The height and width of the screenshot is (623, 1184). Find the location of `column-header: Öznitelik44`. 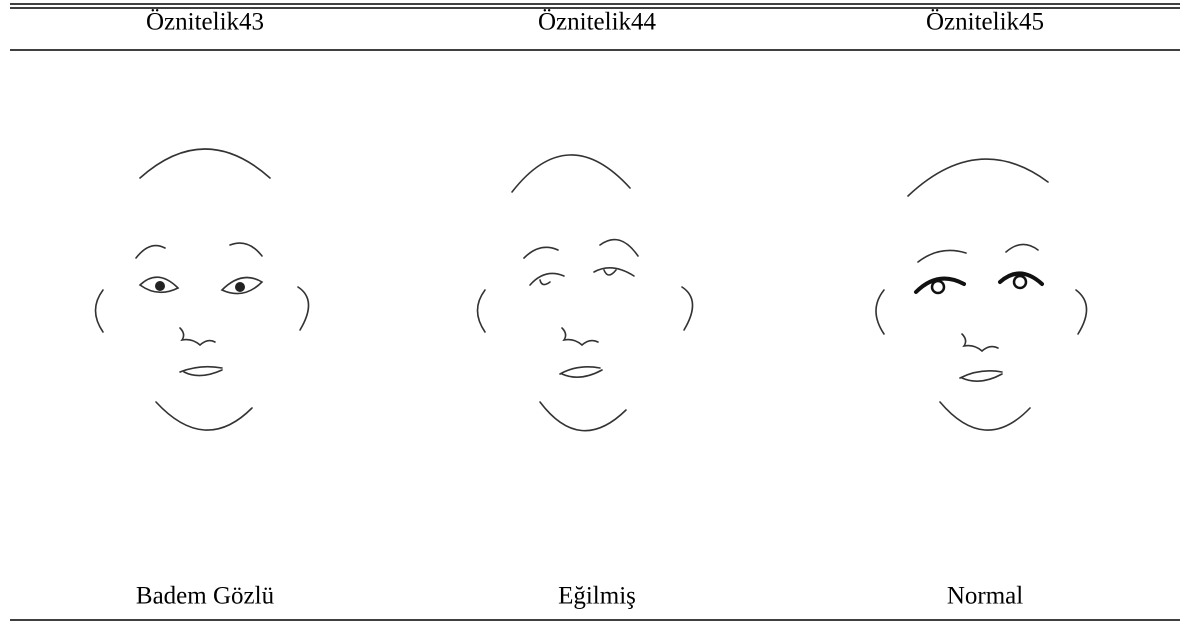

column-header: Öznitelik44 is located at coordinates (597, 22).